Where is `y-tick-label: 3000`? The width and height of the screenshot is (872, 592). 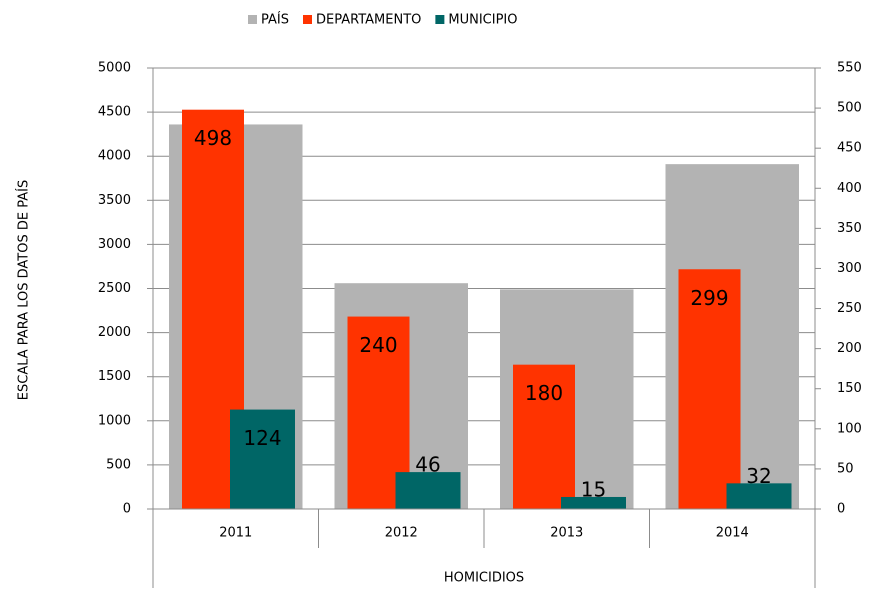
y-tick-label: 3000 is located at coordinates (114, 244).